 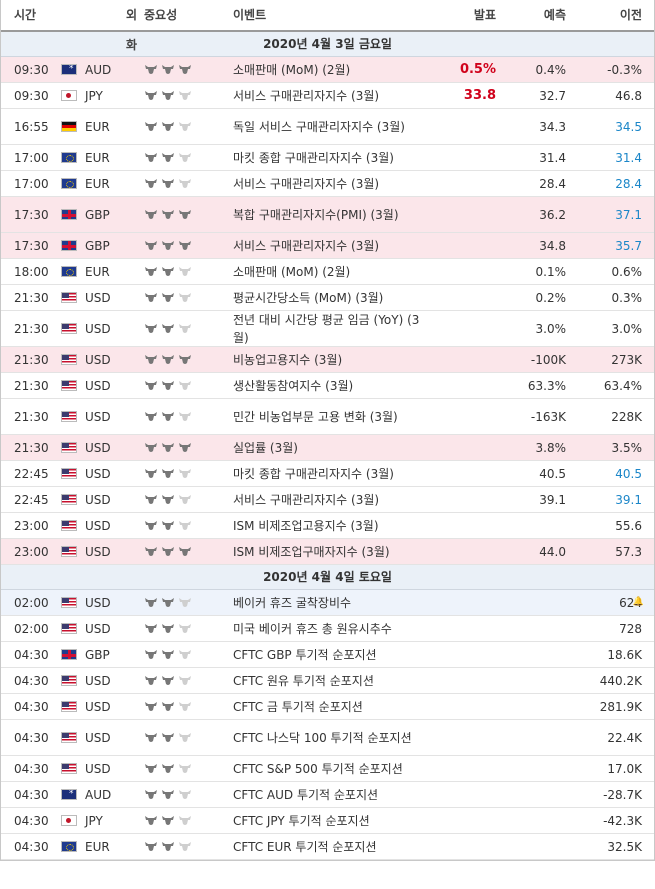 I want to click on table-row: 02:00 USD 미국 베이커 휴즈 총 원유시추수 728, so click(x=327, y=629).